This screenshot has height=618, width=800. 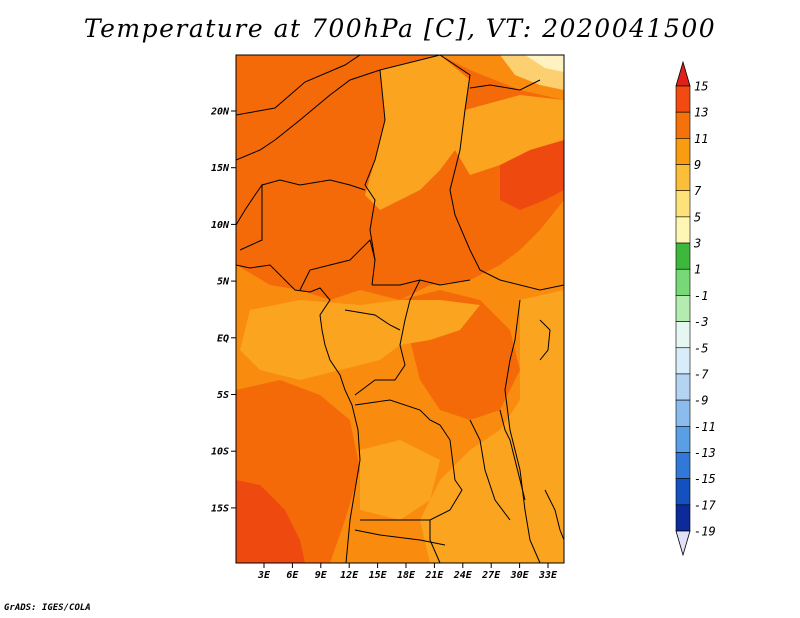 I want to click on colorbar-label: 9, so click(x=697, y=165).